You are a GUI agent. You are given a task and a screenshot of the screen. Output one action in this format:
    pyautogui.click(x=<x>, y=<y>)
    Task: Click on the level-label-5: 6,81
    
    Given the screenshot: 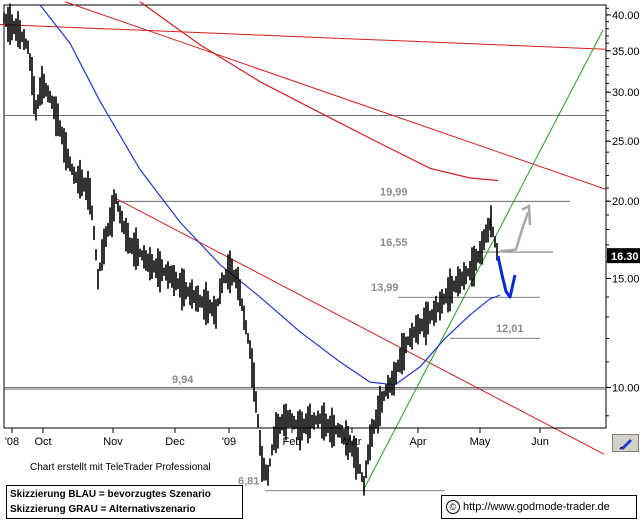 What is the action you would take?
    pyautogui.click(x=248, y=482)
    